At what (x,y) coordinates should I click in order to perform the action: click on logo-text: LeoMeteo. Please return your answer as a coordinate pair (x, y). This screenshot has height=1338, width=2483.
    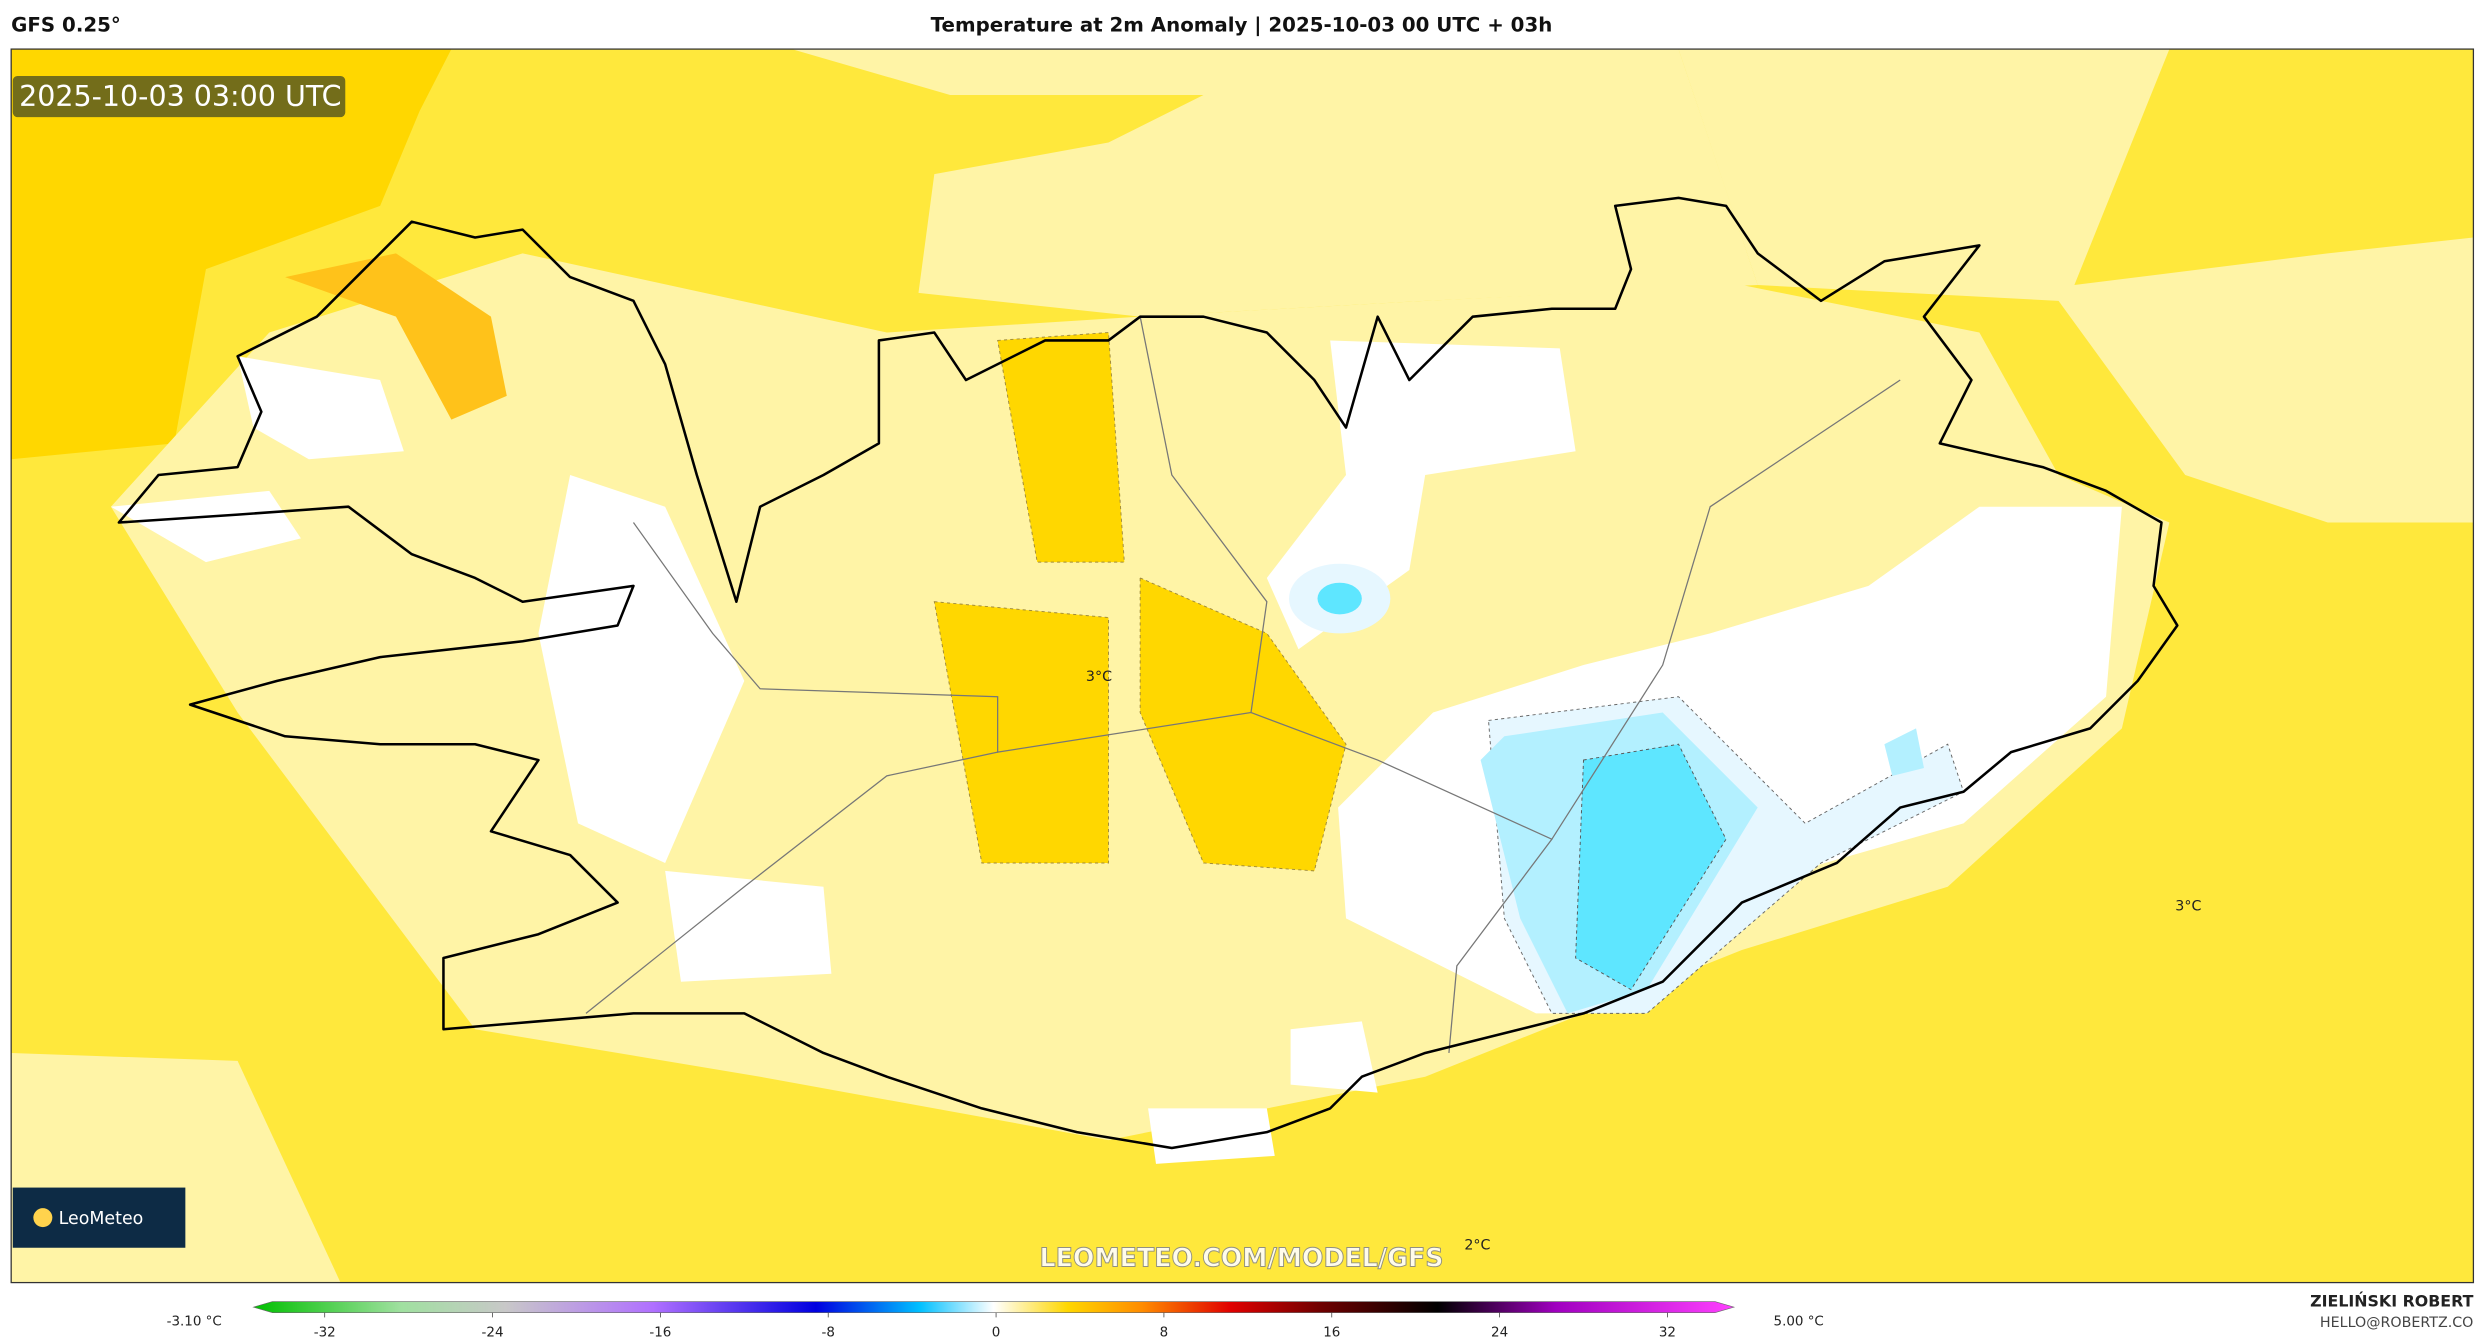
    Looking at the image, I should click on (101, 1219).